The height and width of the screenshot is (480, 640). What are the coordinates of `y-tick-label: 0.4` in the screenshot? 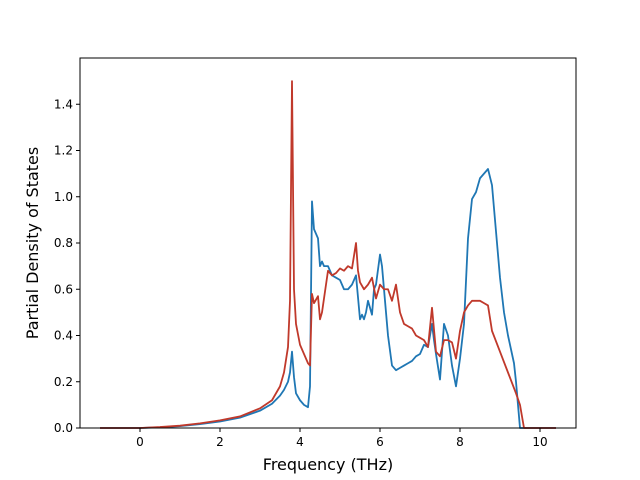 It's located at (63, 336).